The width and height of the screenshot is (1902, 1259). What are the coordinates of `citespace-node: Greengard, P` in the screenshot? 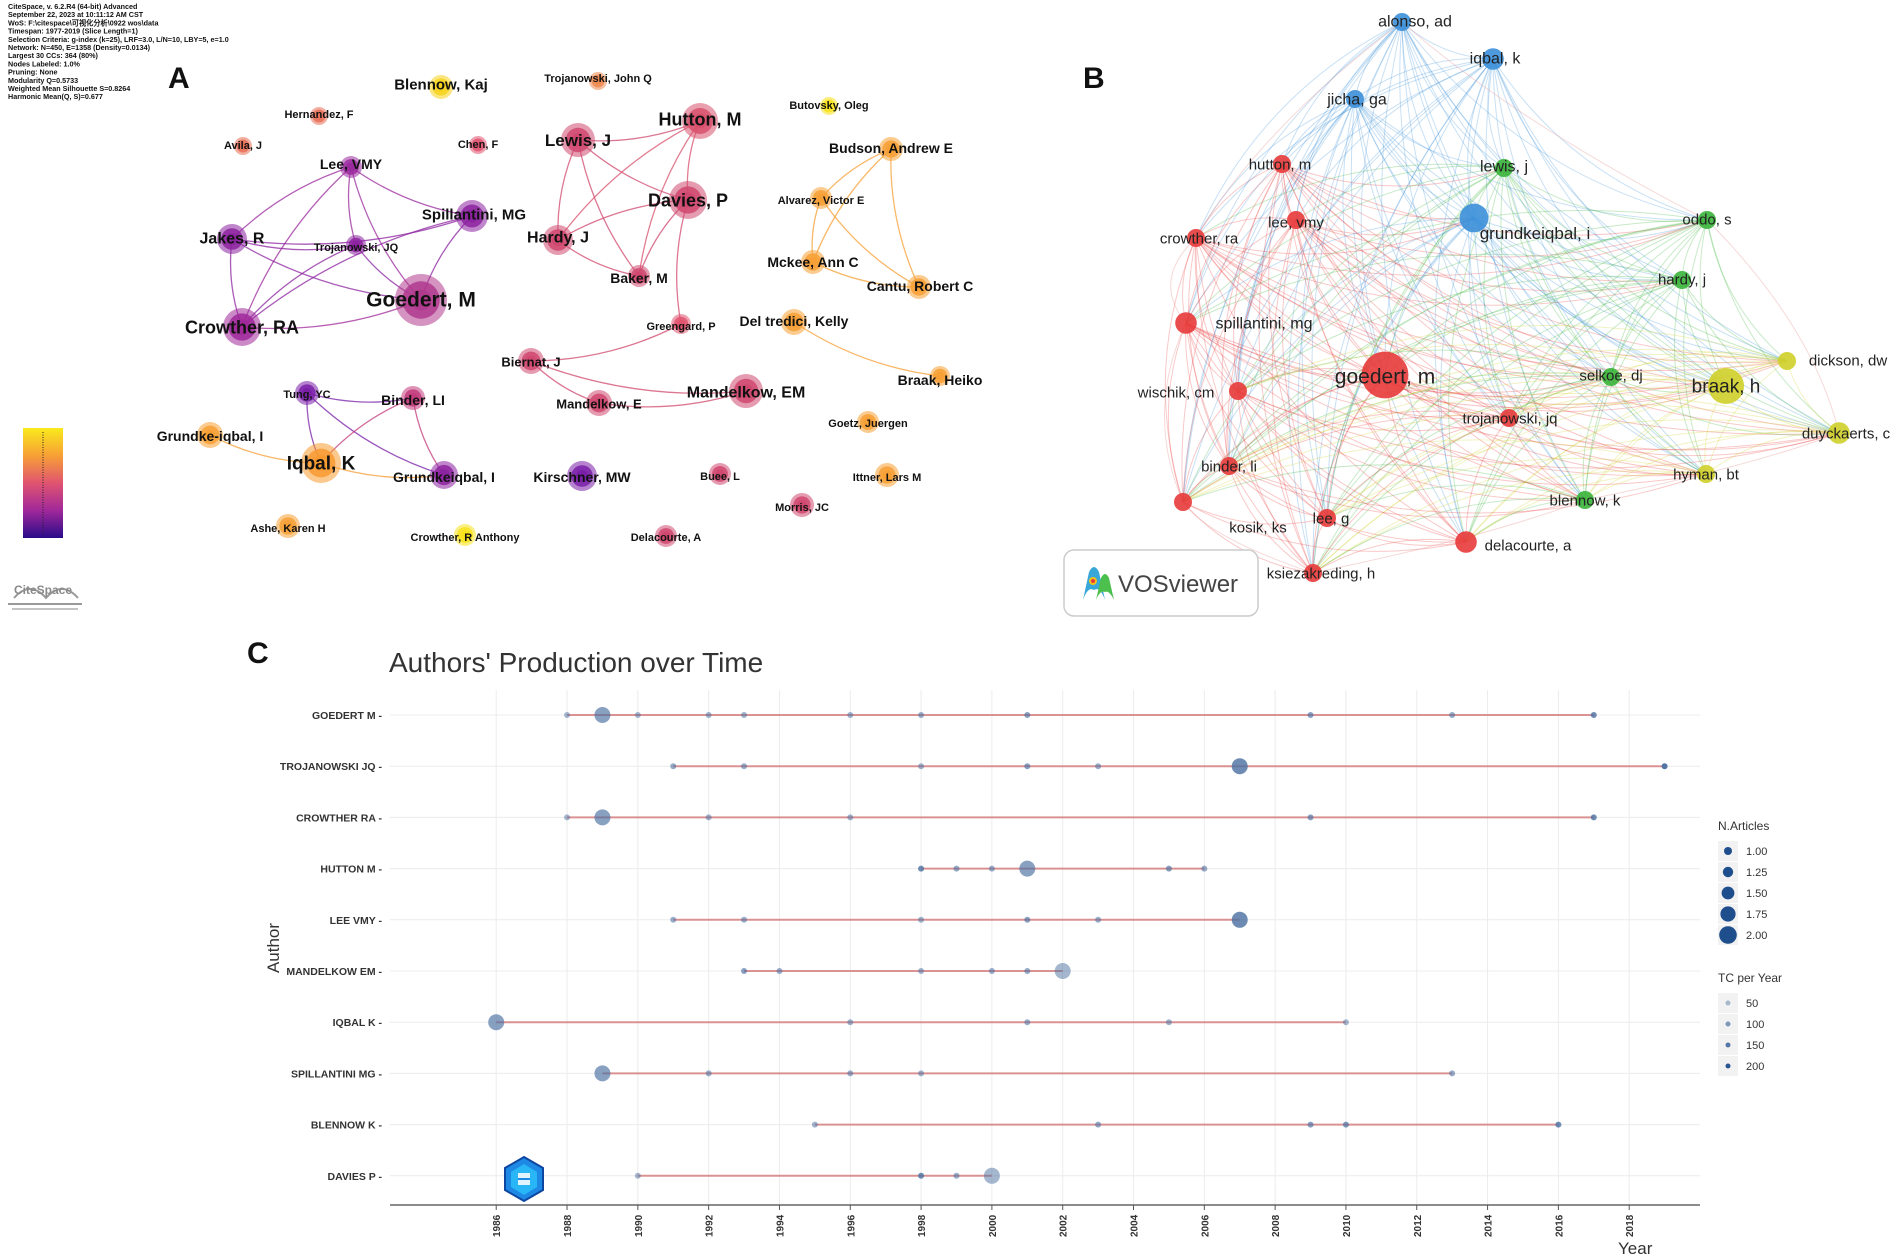 It's located at (681, 324).